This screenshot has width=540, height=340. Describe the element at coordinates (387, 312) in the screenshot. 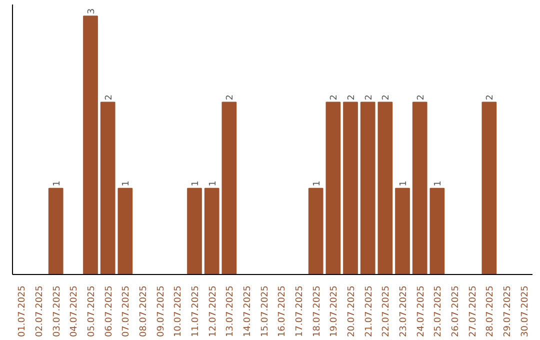

I see `x-tick-label: 22.07.2025` at that location.